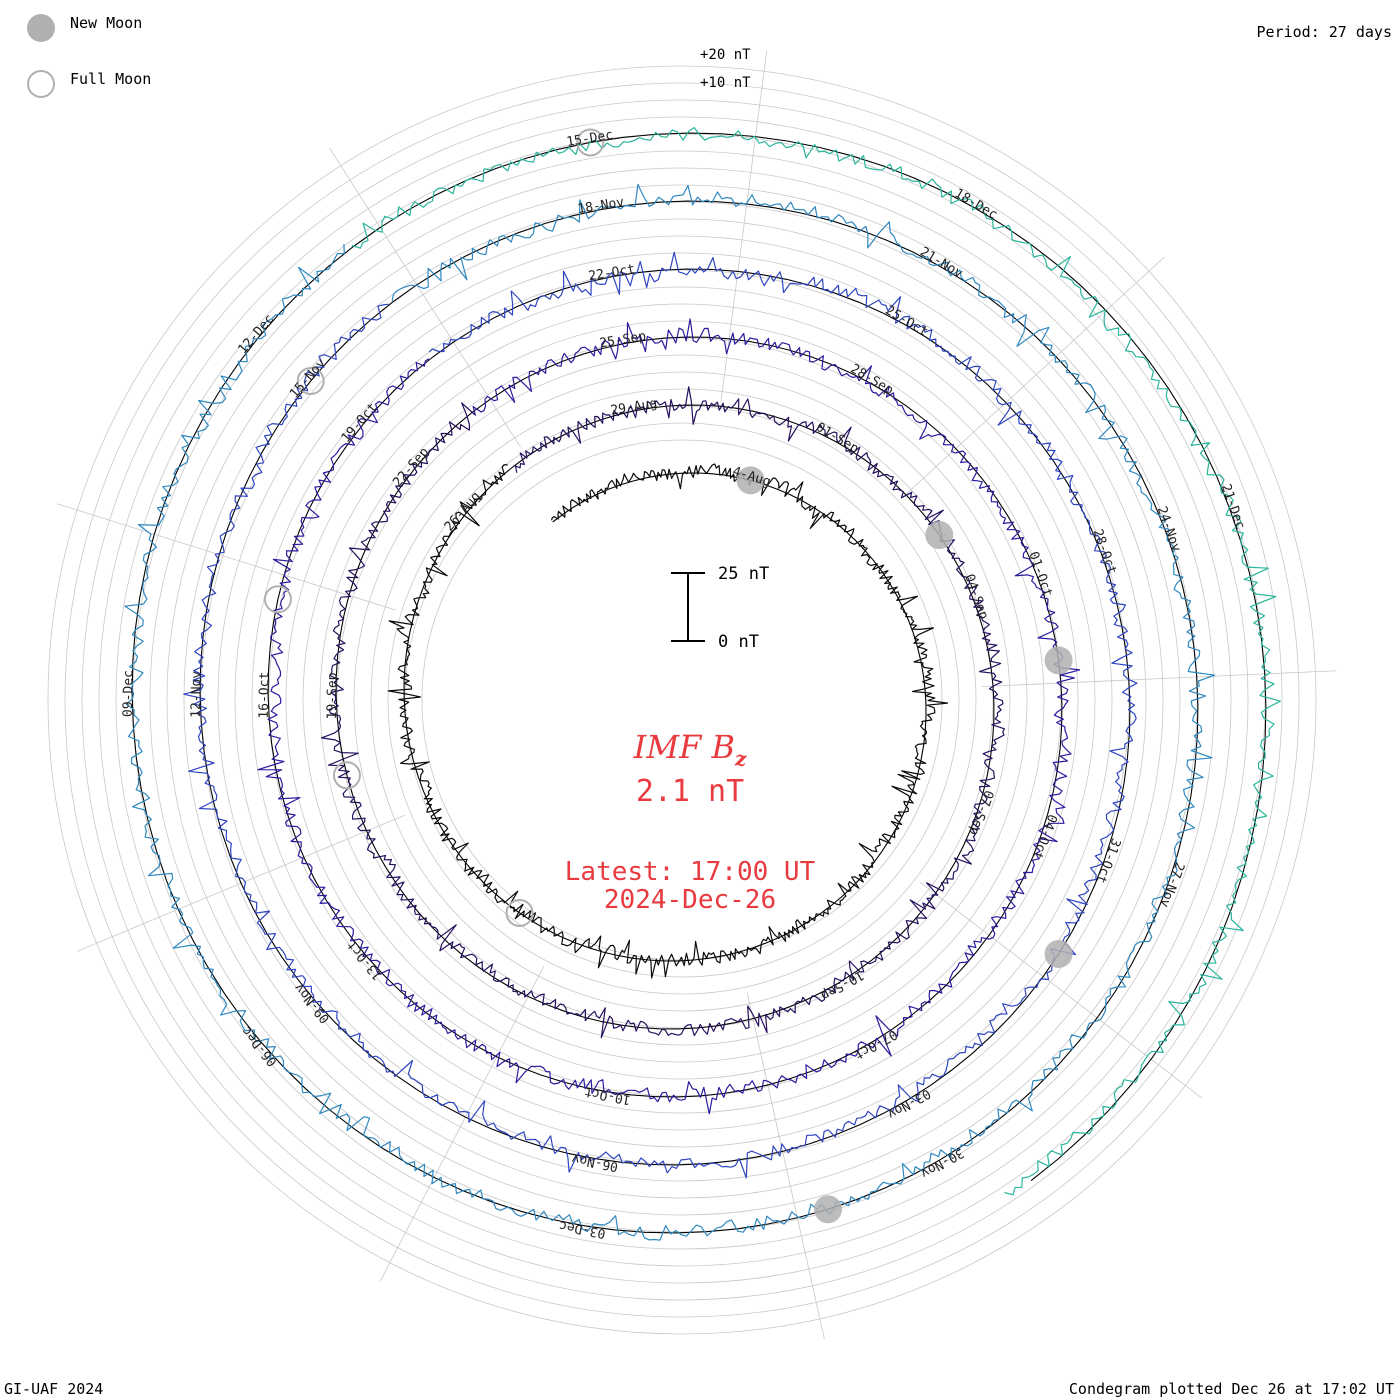 The height and width of the screenshot is (1400, 1400). I want to click on center-latest: Latest: 17:00 UT 2024-Dec-26, so click(690, 886).